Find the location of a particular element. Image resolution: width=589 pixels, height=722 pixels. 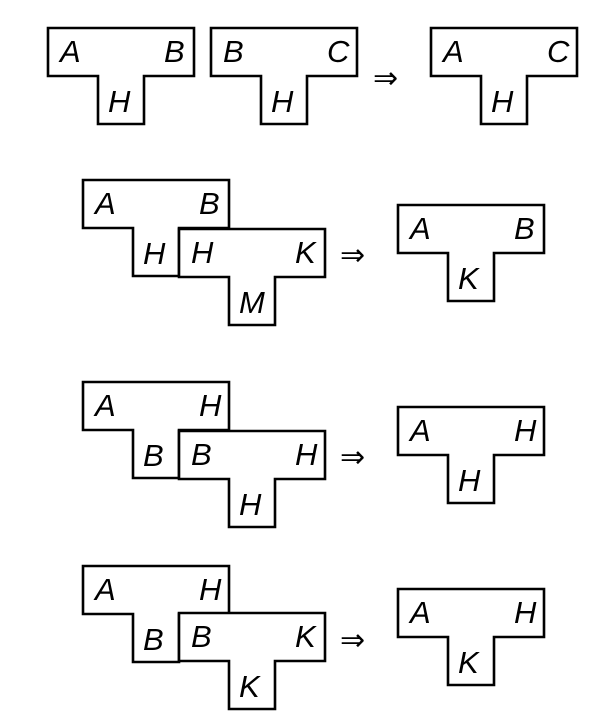

tile-label-left: H is located at coordinates (202, 252).